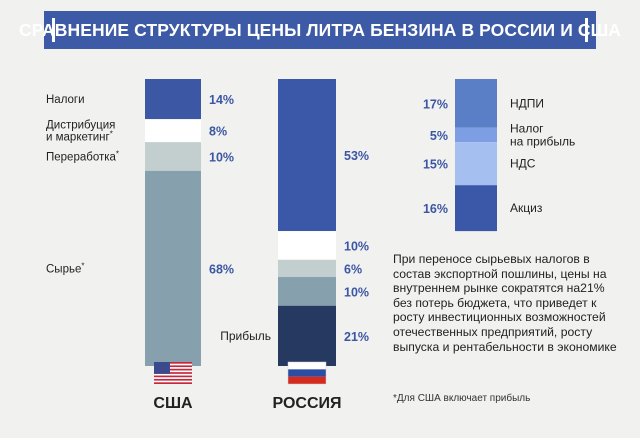 This screenshot has height=438, width=640. What do you see at coordinates (221, 100) in the screenshot?
I see `data-label-сша-0: 14%` at bounding box center [221, 100].